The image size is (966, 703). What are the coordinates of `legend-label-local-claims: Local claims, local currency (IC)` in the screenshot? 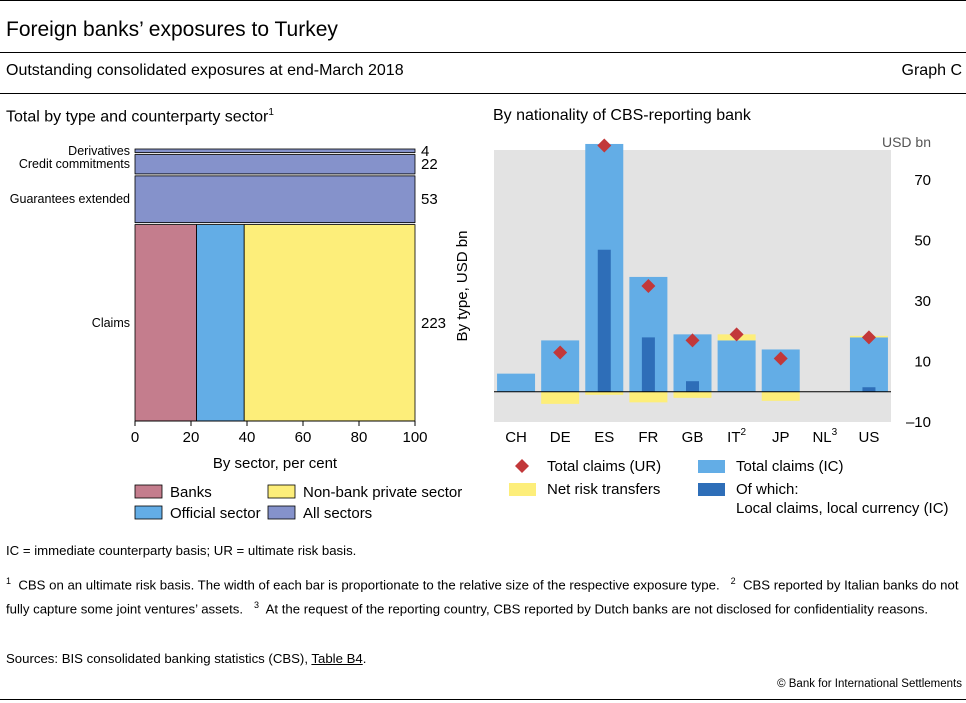 It's located at (842, 508).